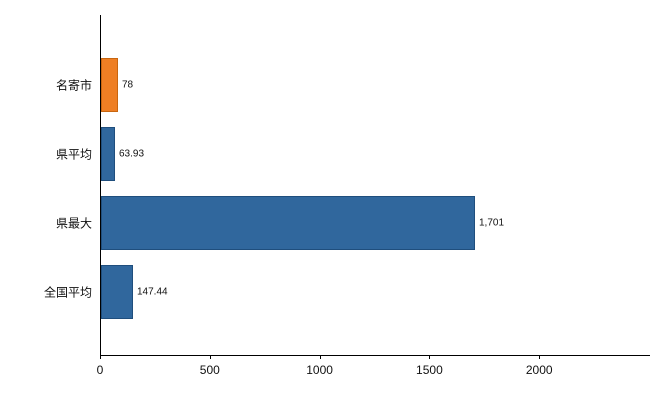  I want to click on category-label: 名寄市, so click(73, 85).